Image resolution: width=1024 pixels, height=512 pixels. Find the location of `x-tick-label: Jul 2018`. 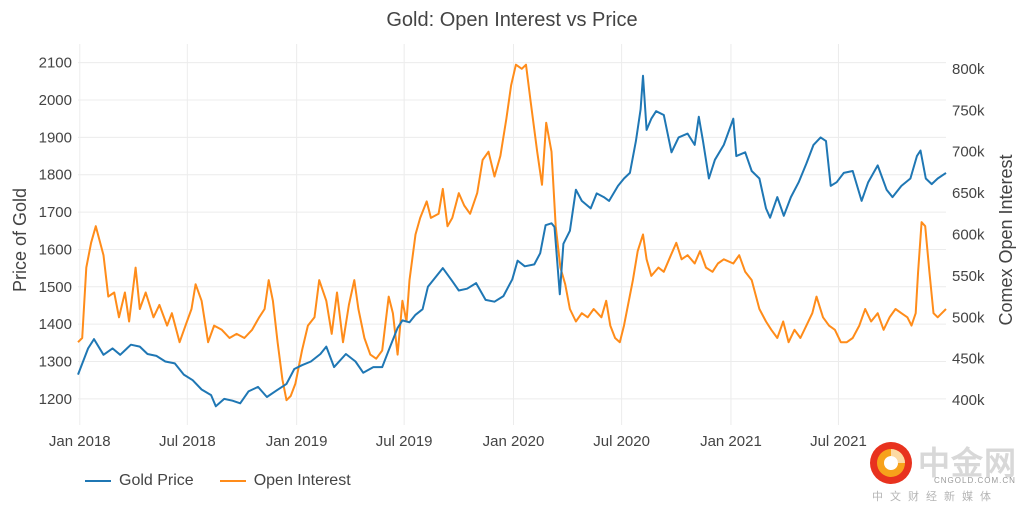

x-tick-label: Jul 2018 is located at coordinates (187, 441).